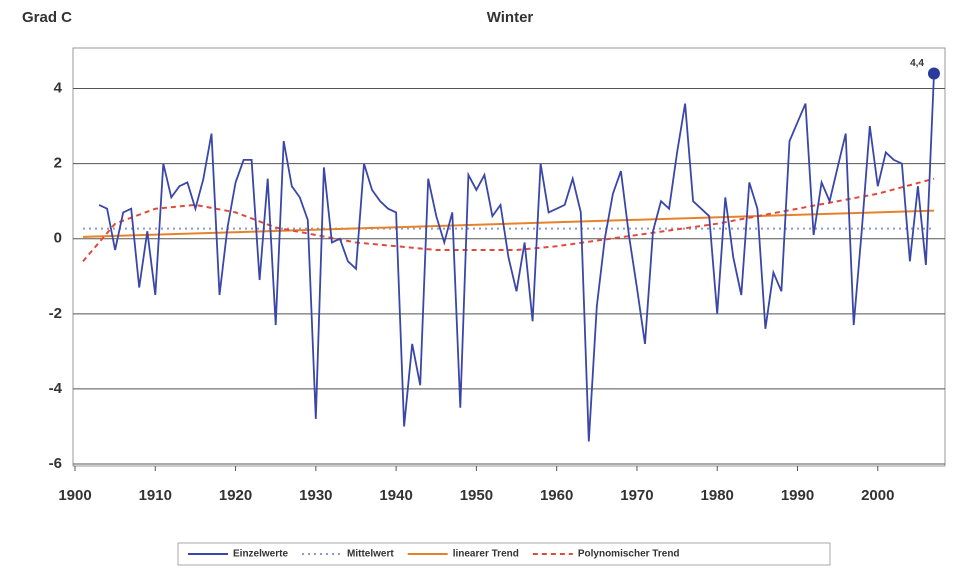  What do you see at coordinates (55, 463) in the screenshot?
I see `y-tick-label: -6` at bounding box center [55, 463].